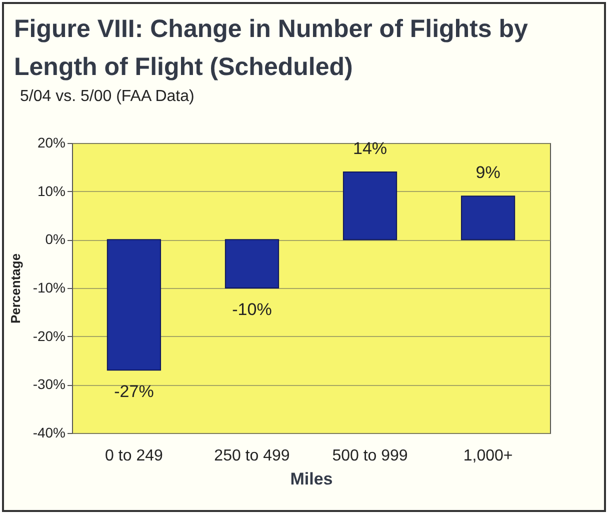 The width and height of the screenshot is (608, 514). What do you see at coordinates (49, 384) in the screenshot?
I see `y-tick-label: -30%` at bounding box center [49, 384].